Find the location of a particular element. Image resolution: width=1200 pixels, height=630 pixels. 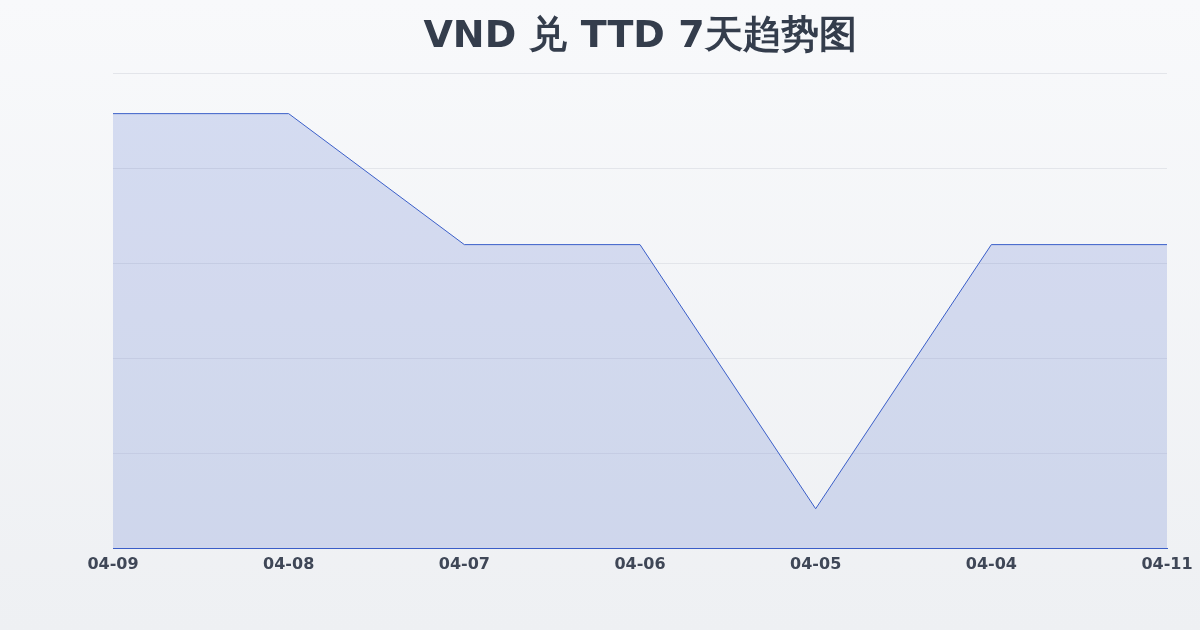

x-tick-label: 04-04 is located at coordinates (991, 563).